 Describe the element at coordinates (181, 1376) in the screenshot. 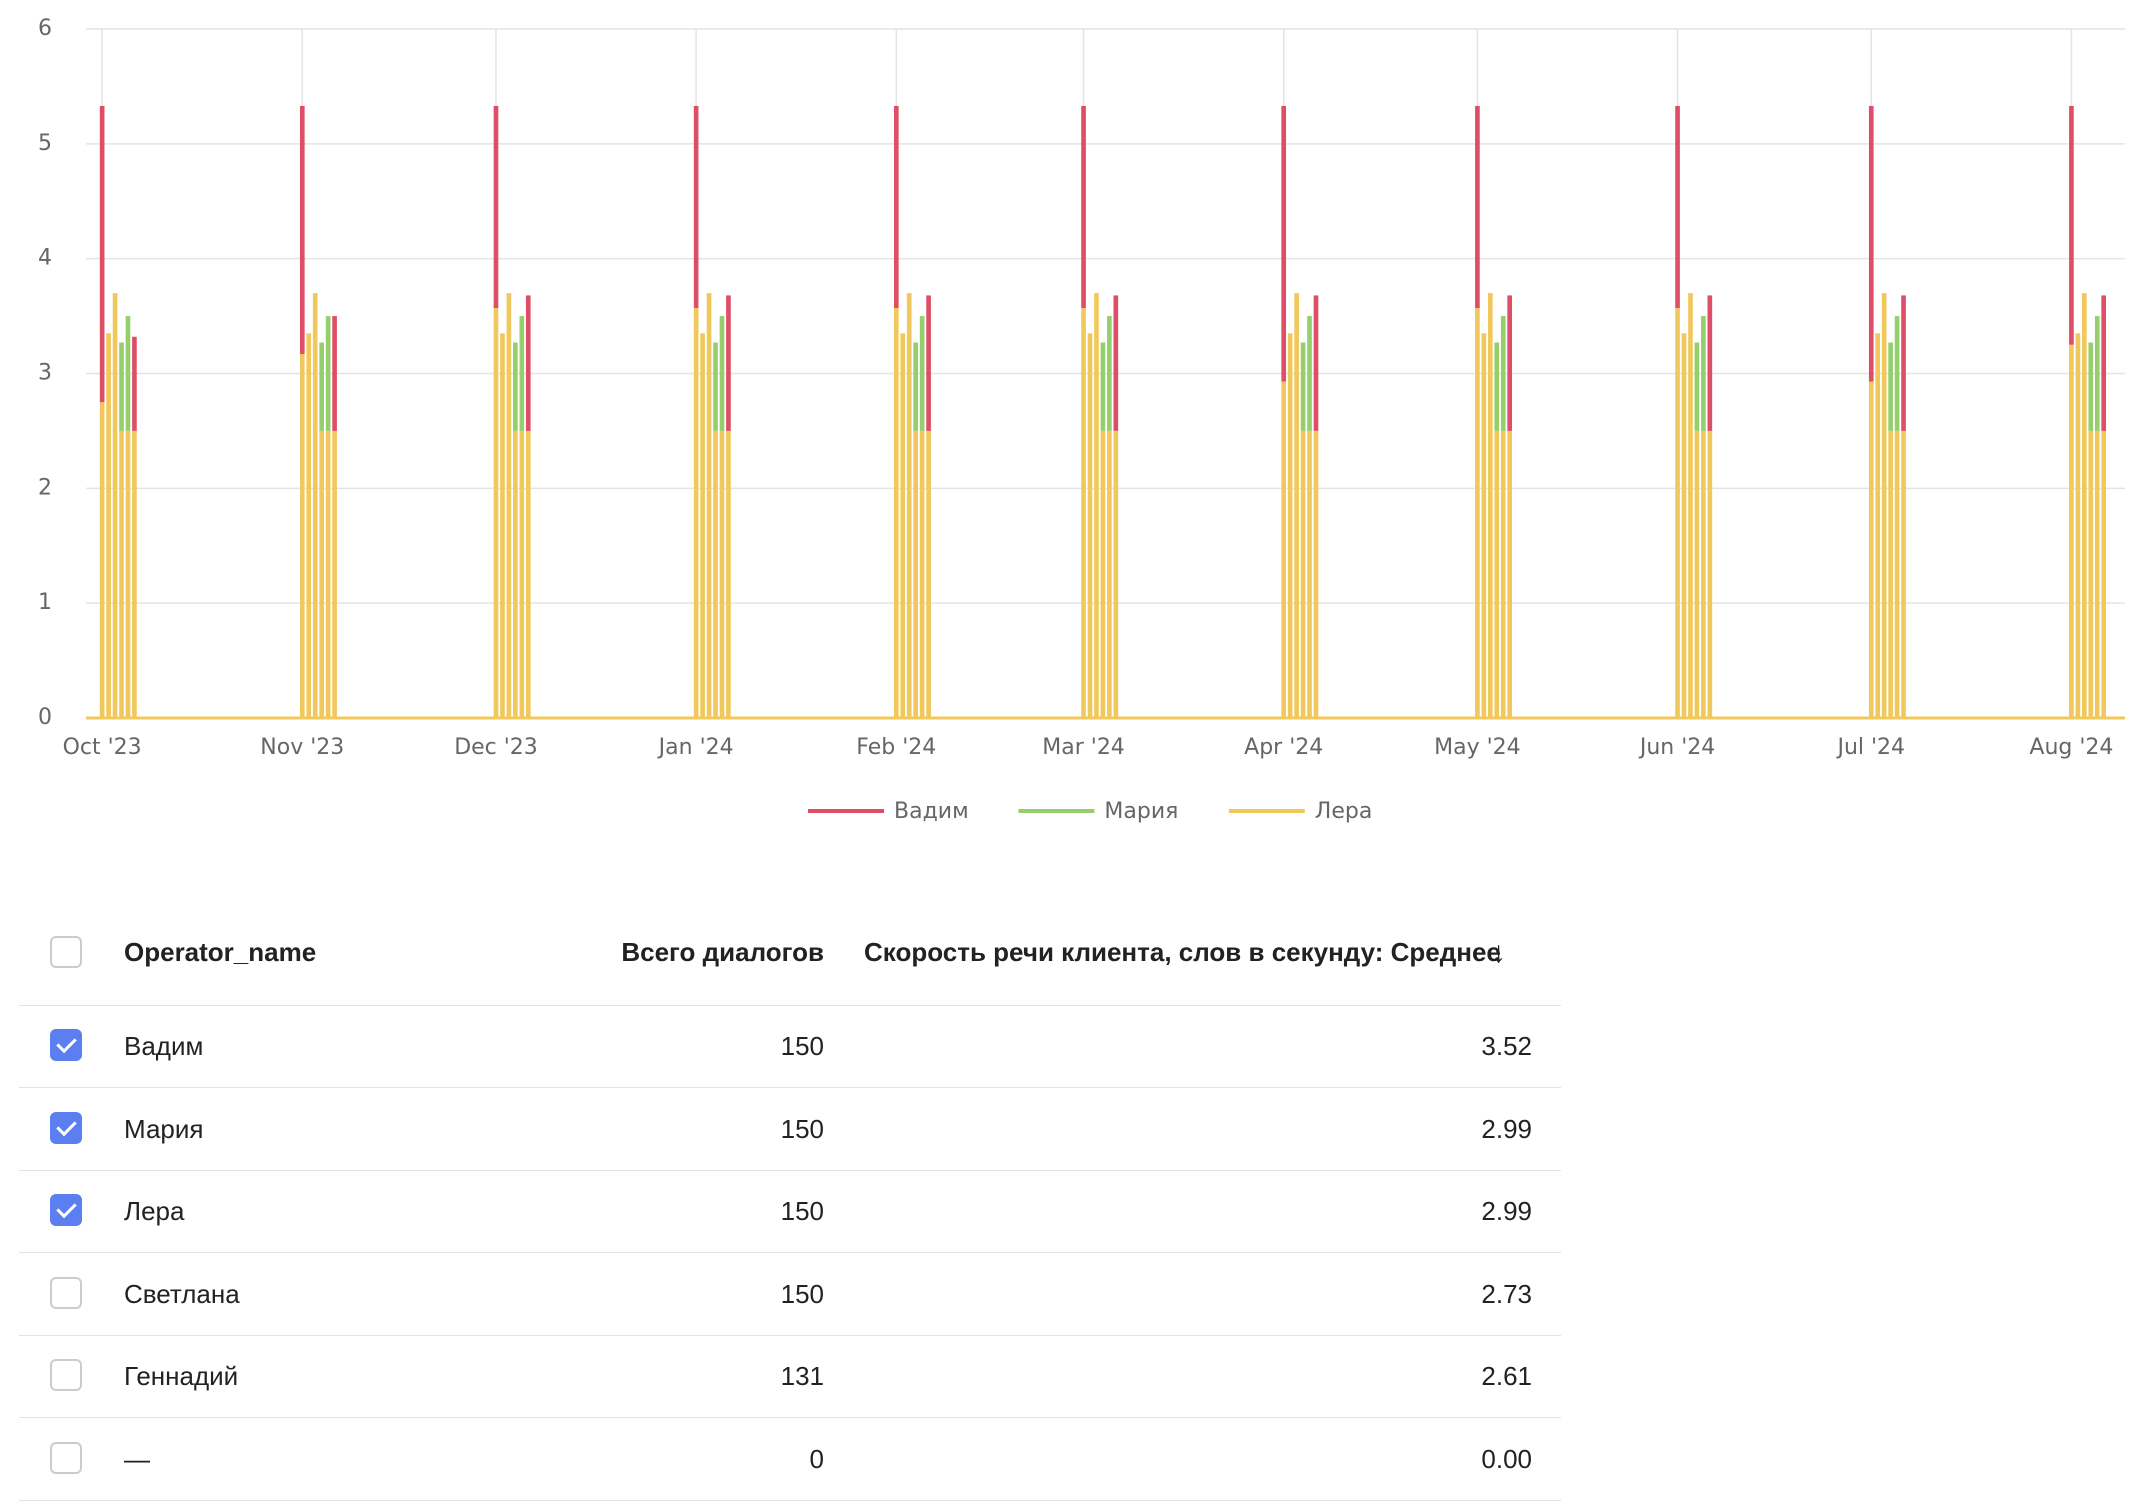

I see `cell: Геннадий` at that location.